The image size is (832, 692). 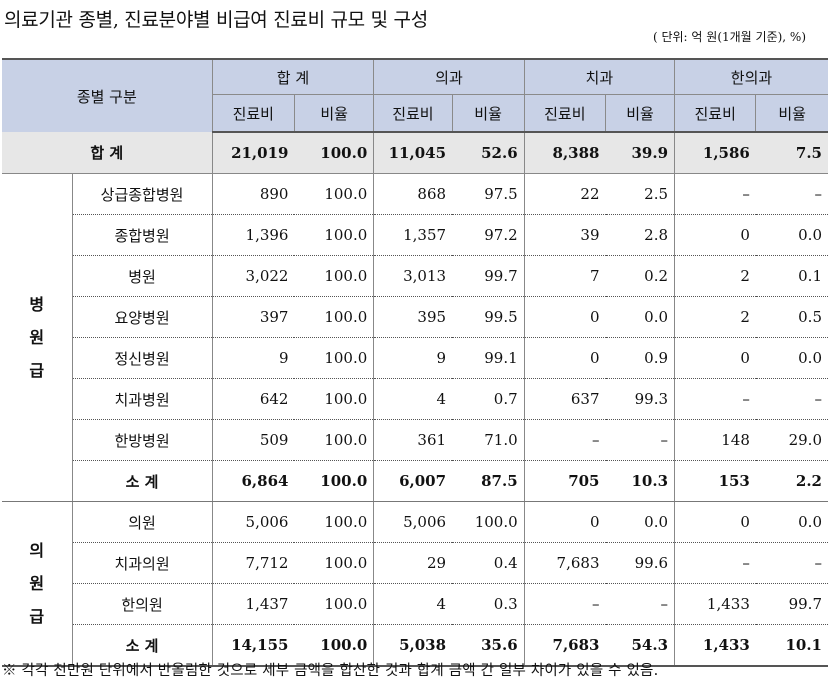 I want to click on cost-cell: 3,022, so click(x=253, y=276).